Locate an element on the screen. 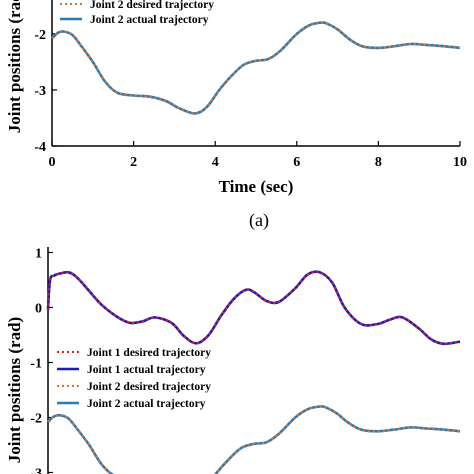 The width and height of the screenshot is (474, 474). legend-entry-label: Joint 1 desired trajectory is located at coordinates (149, 353).